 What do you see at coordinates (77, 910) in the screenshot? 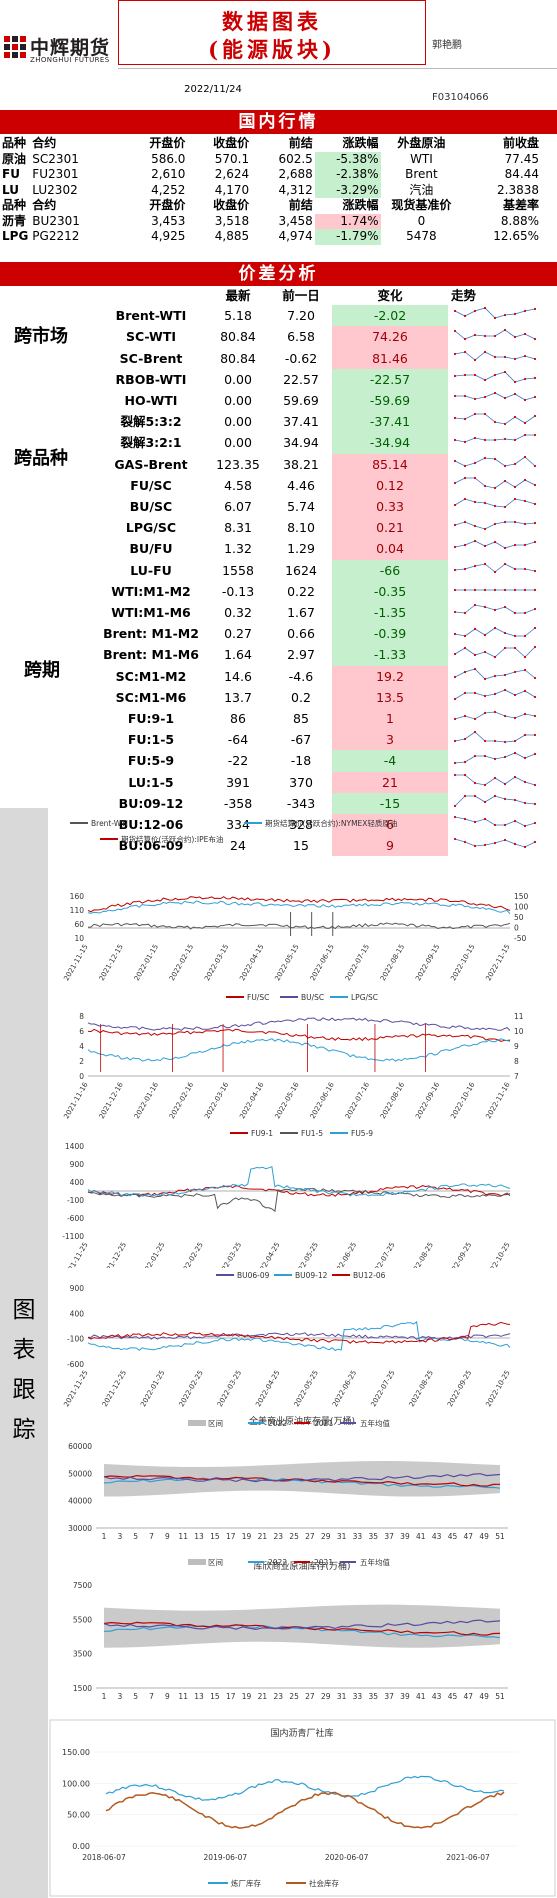
I see `y-tick-label: 110` at bounding box center [77, 910].